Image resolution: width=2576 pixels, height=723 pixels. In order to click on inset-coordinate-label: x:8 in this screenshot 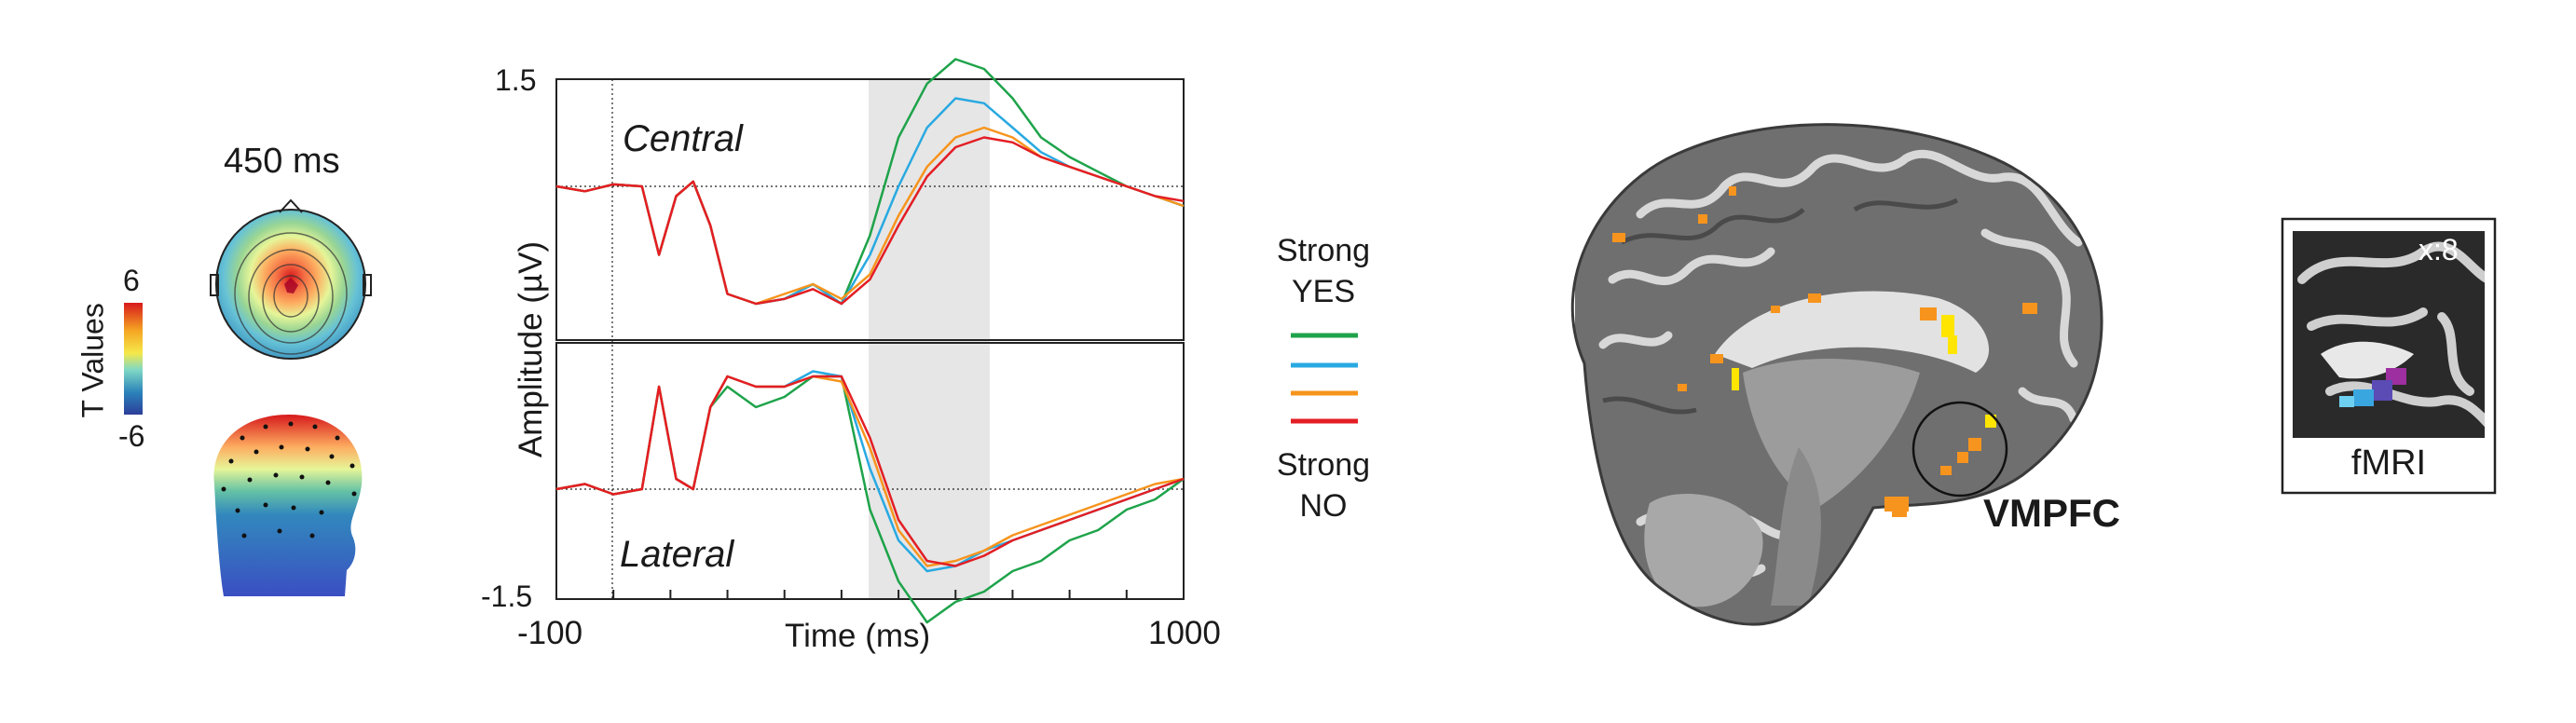, I will do `click(2438, 249)`.